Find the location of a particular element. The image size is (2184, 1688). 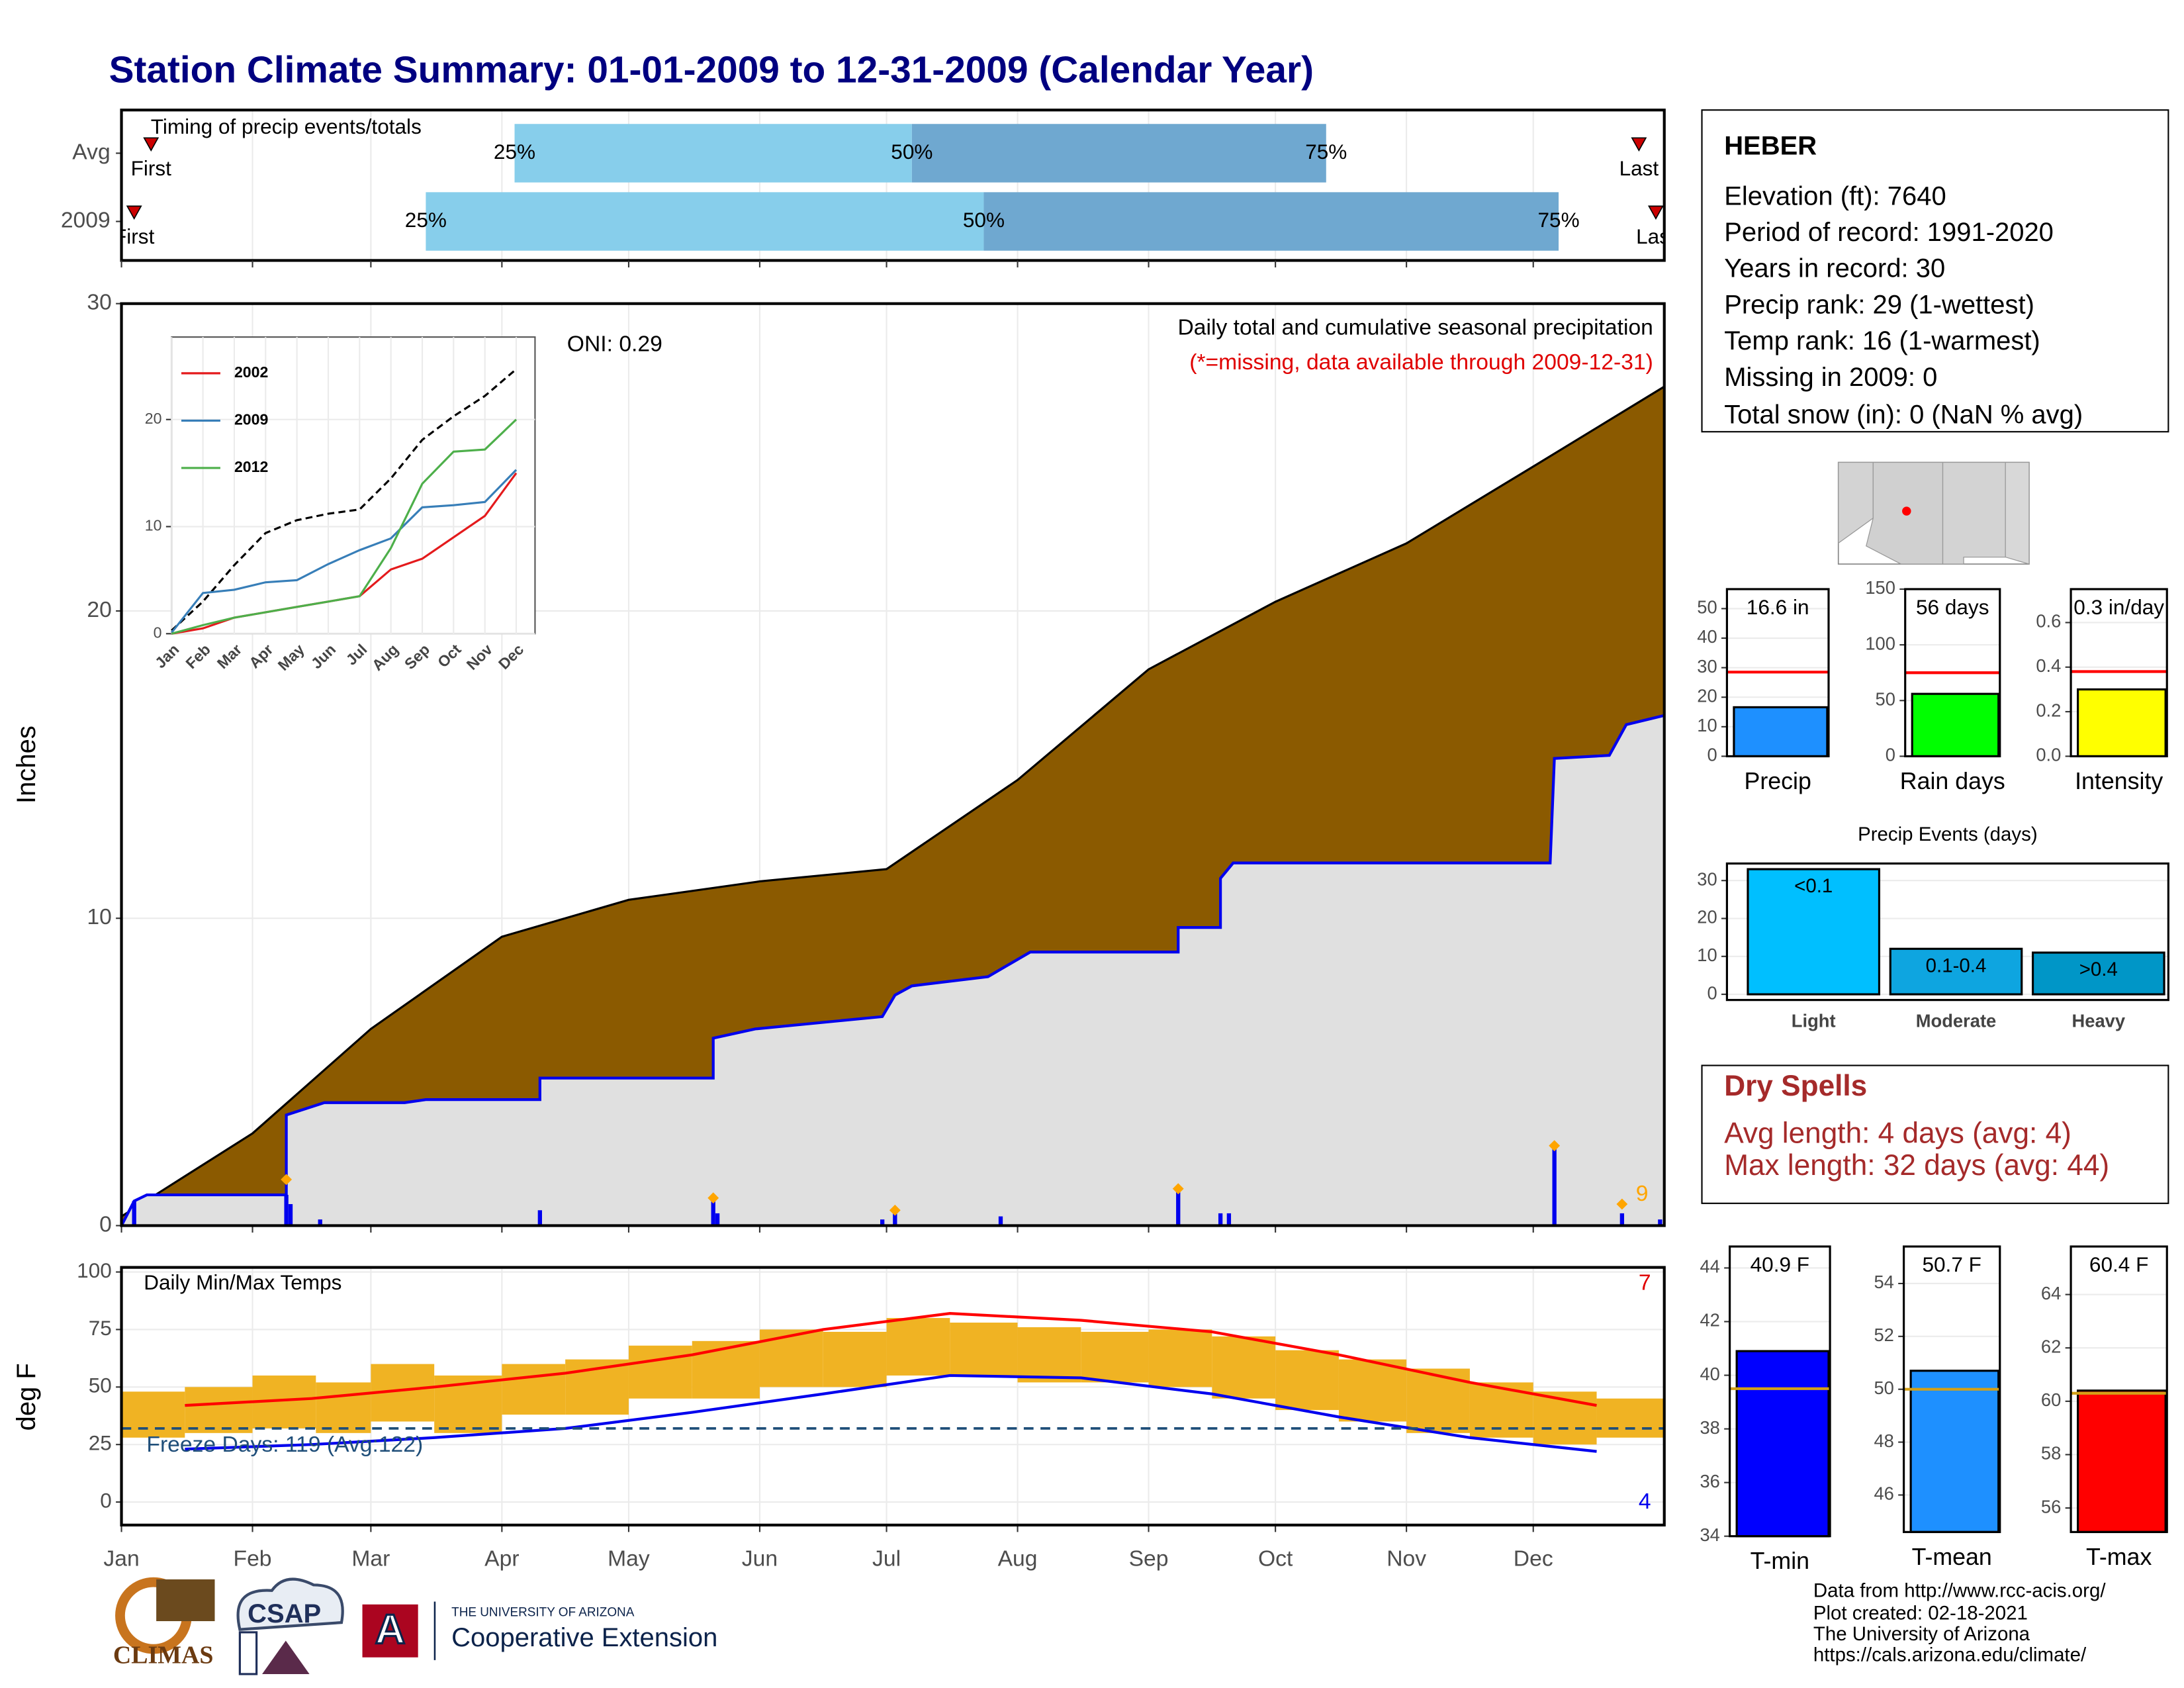

value-label-box: 40.9 F is located at coordinates (1780, 1266).